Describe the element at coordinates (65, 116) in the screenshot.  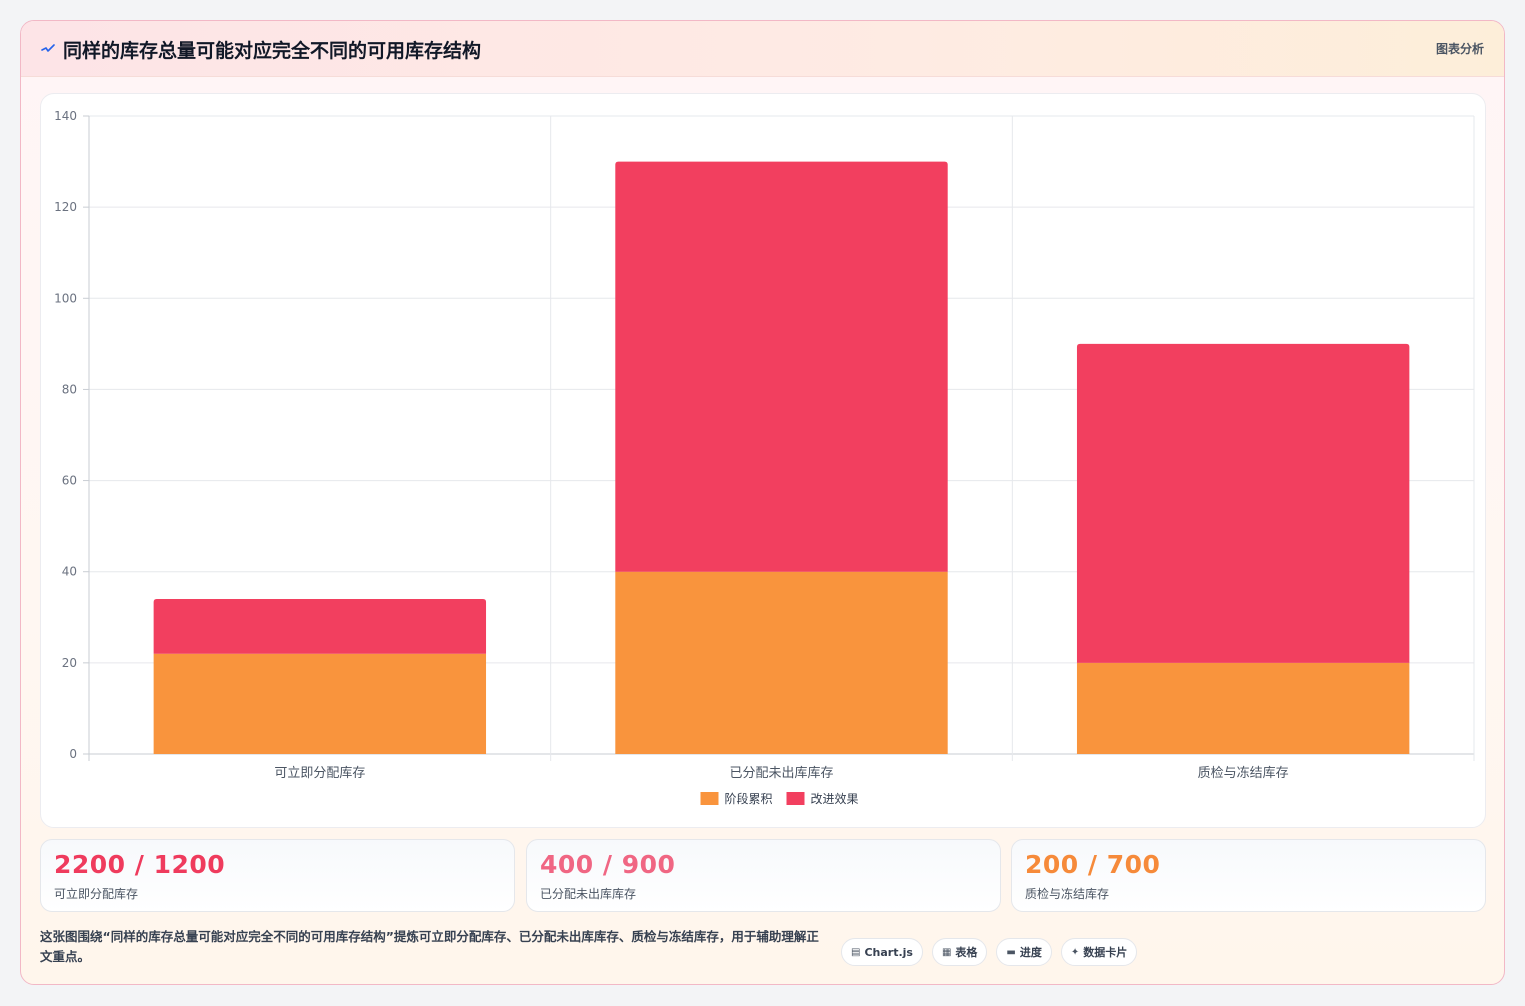
I see `y-tick-label: 140` at that location.